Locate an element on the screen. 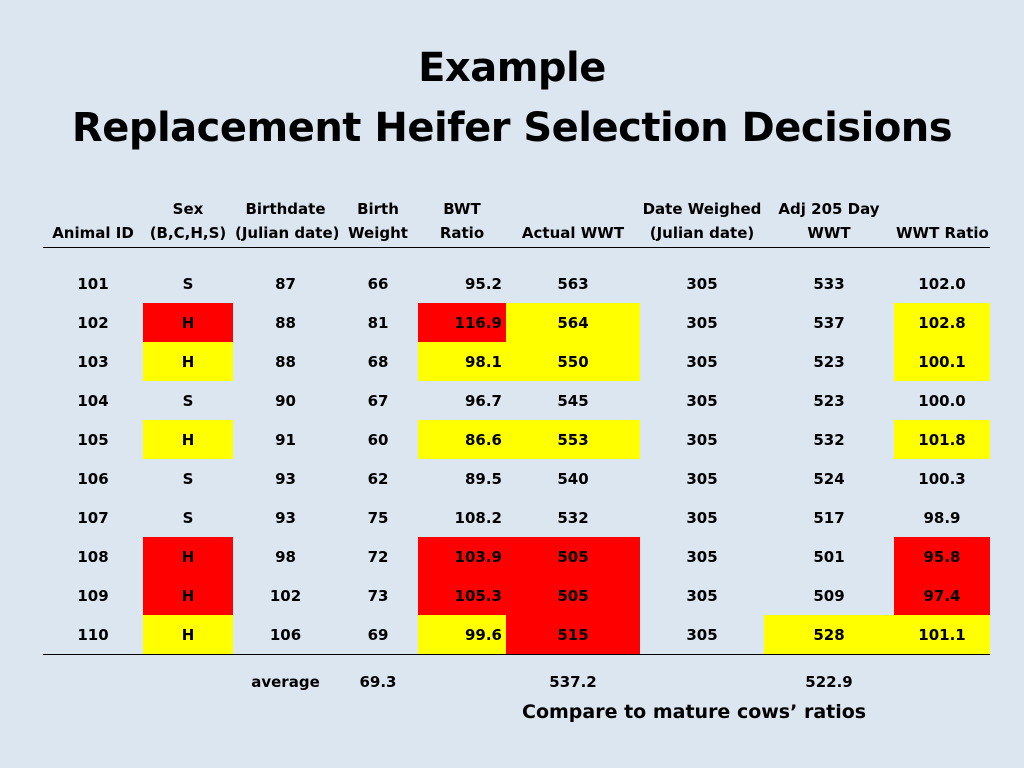 The height and width of the screenshot is (768, 1024). cell-bwt-ratio: 103.9 is located at coordinates (462, 556).